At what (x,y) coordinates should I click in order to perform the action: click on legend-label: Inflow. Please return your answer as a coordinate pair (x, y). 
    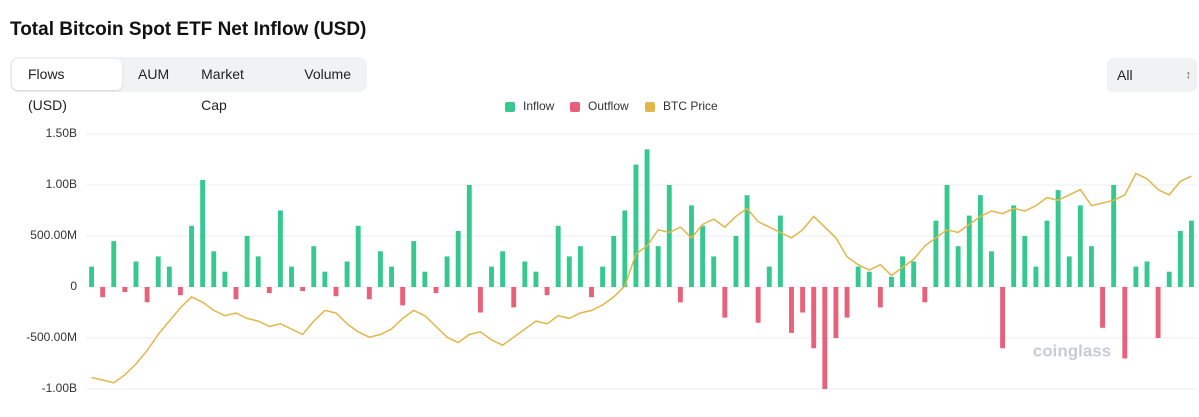
    Looking at the image, I should click on (539, 106).